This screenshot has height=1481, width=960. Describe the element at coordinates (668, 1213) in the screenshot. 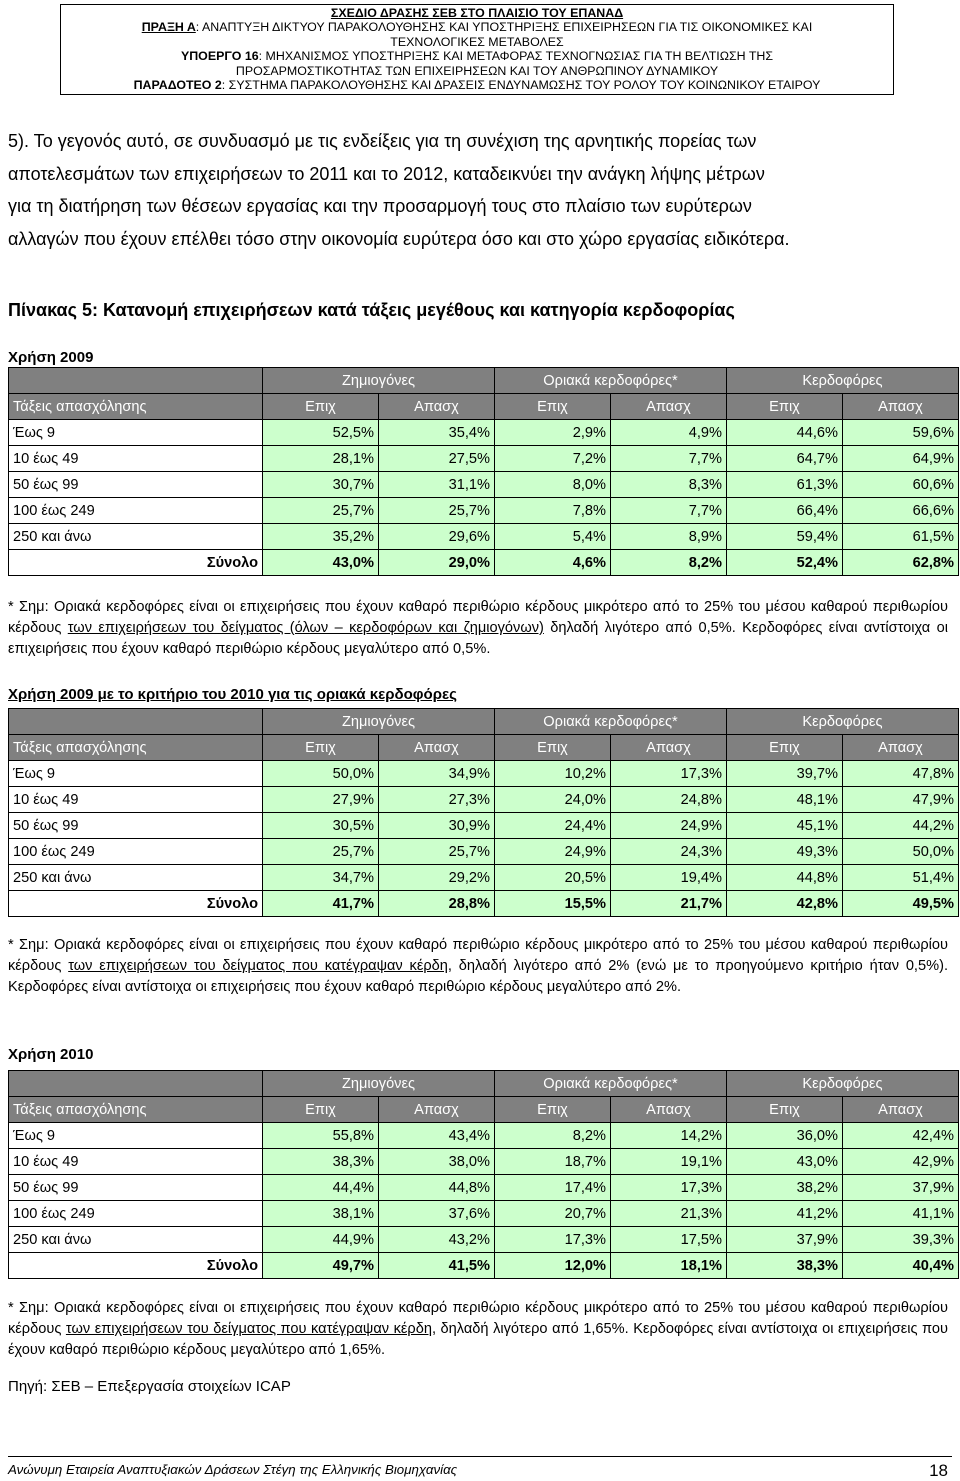

I see `value-cell: 21,3%` at that location.